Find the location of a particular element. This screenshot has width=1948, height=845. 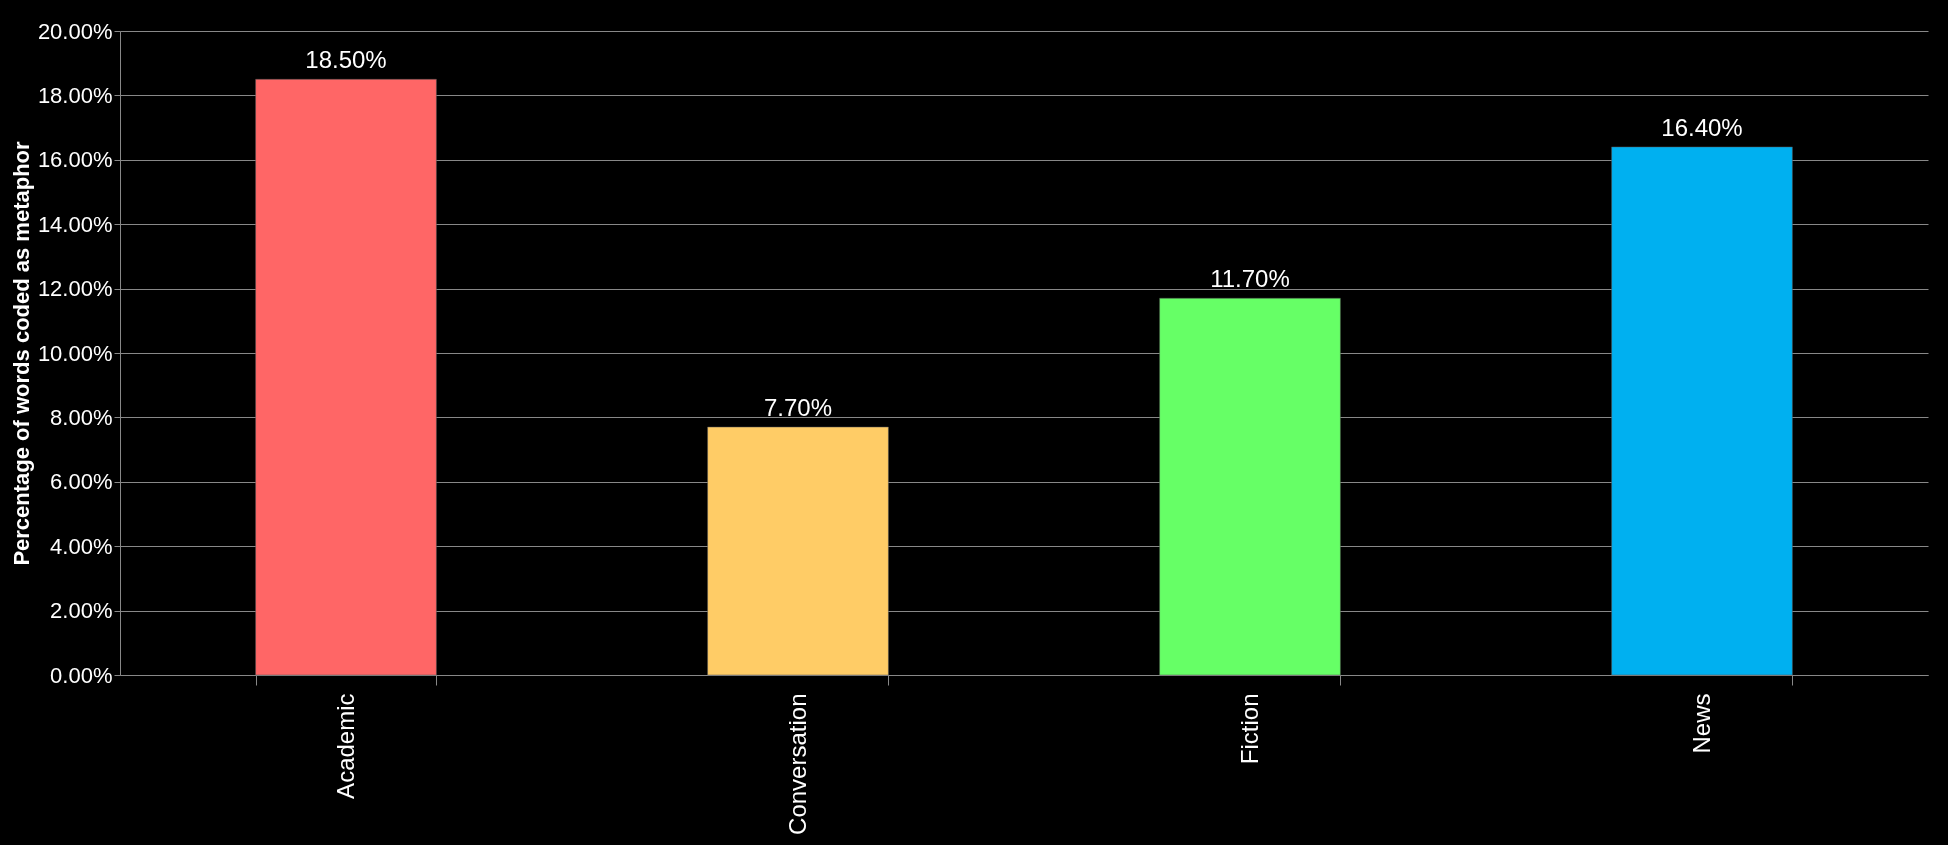

y-tick-label: 14.00% is located at coordinates (75, 224).